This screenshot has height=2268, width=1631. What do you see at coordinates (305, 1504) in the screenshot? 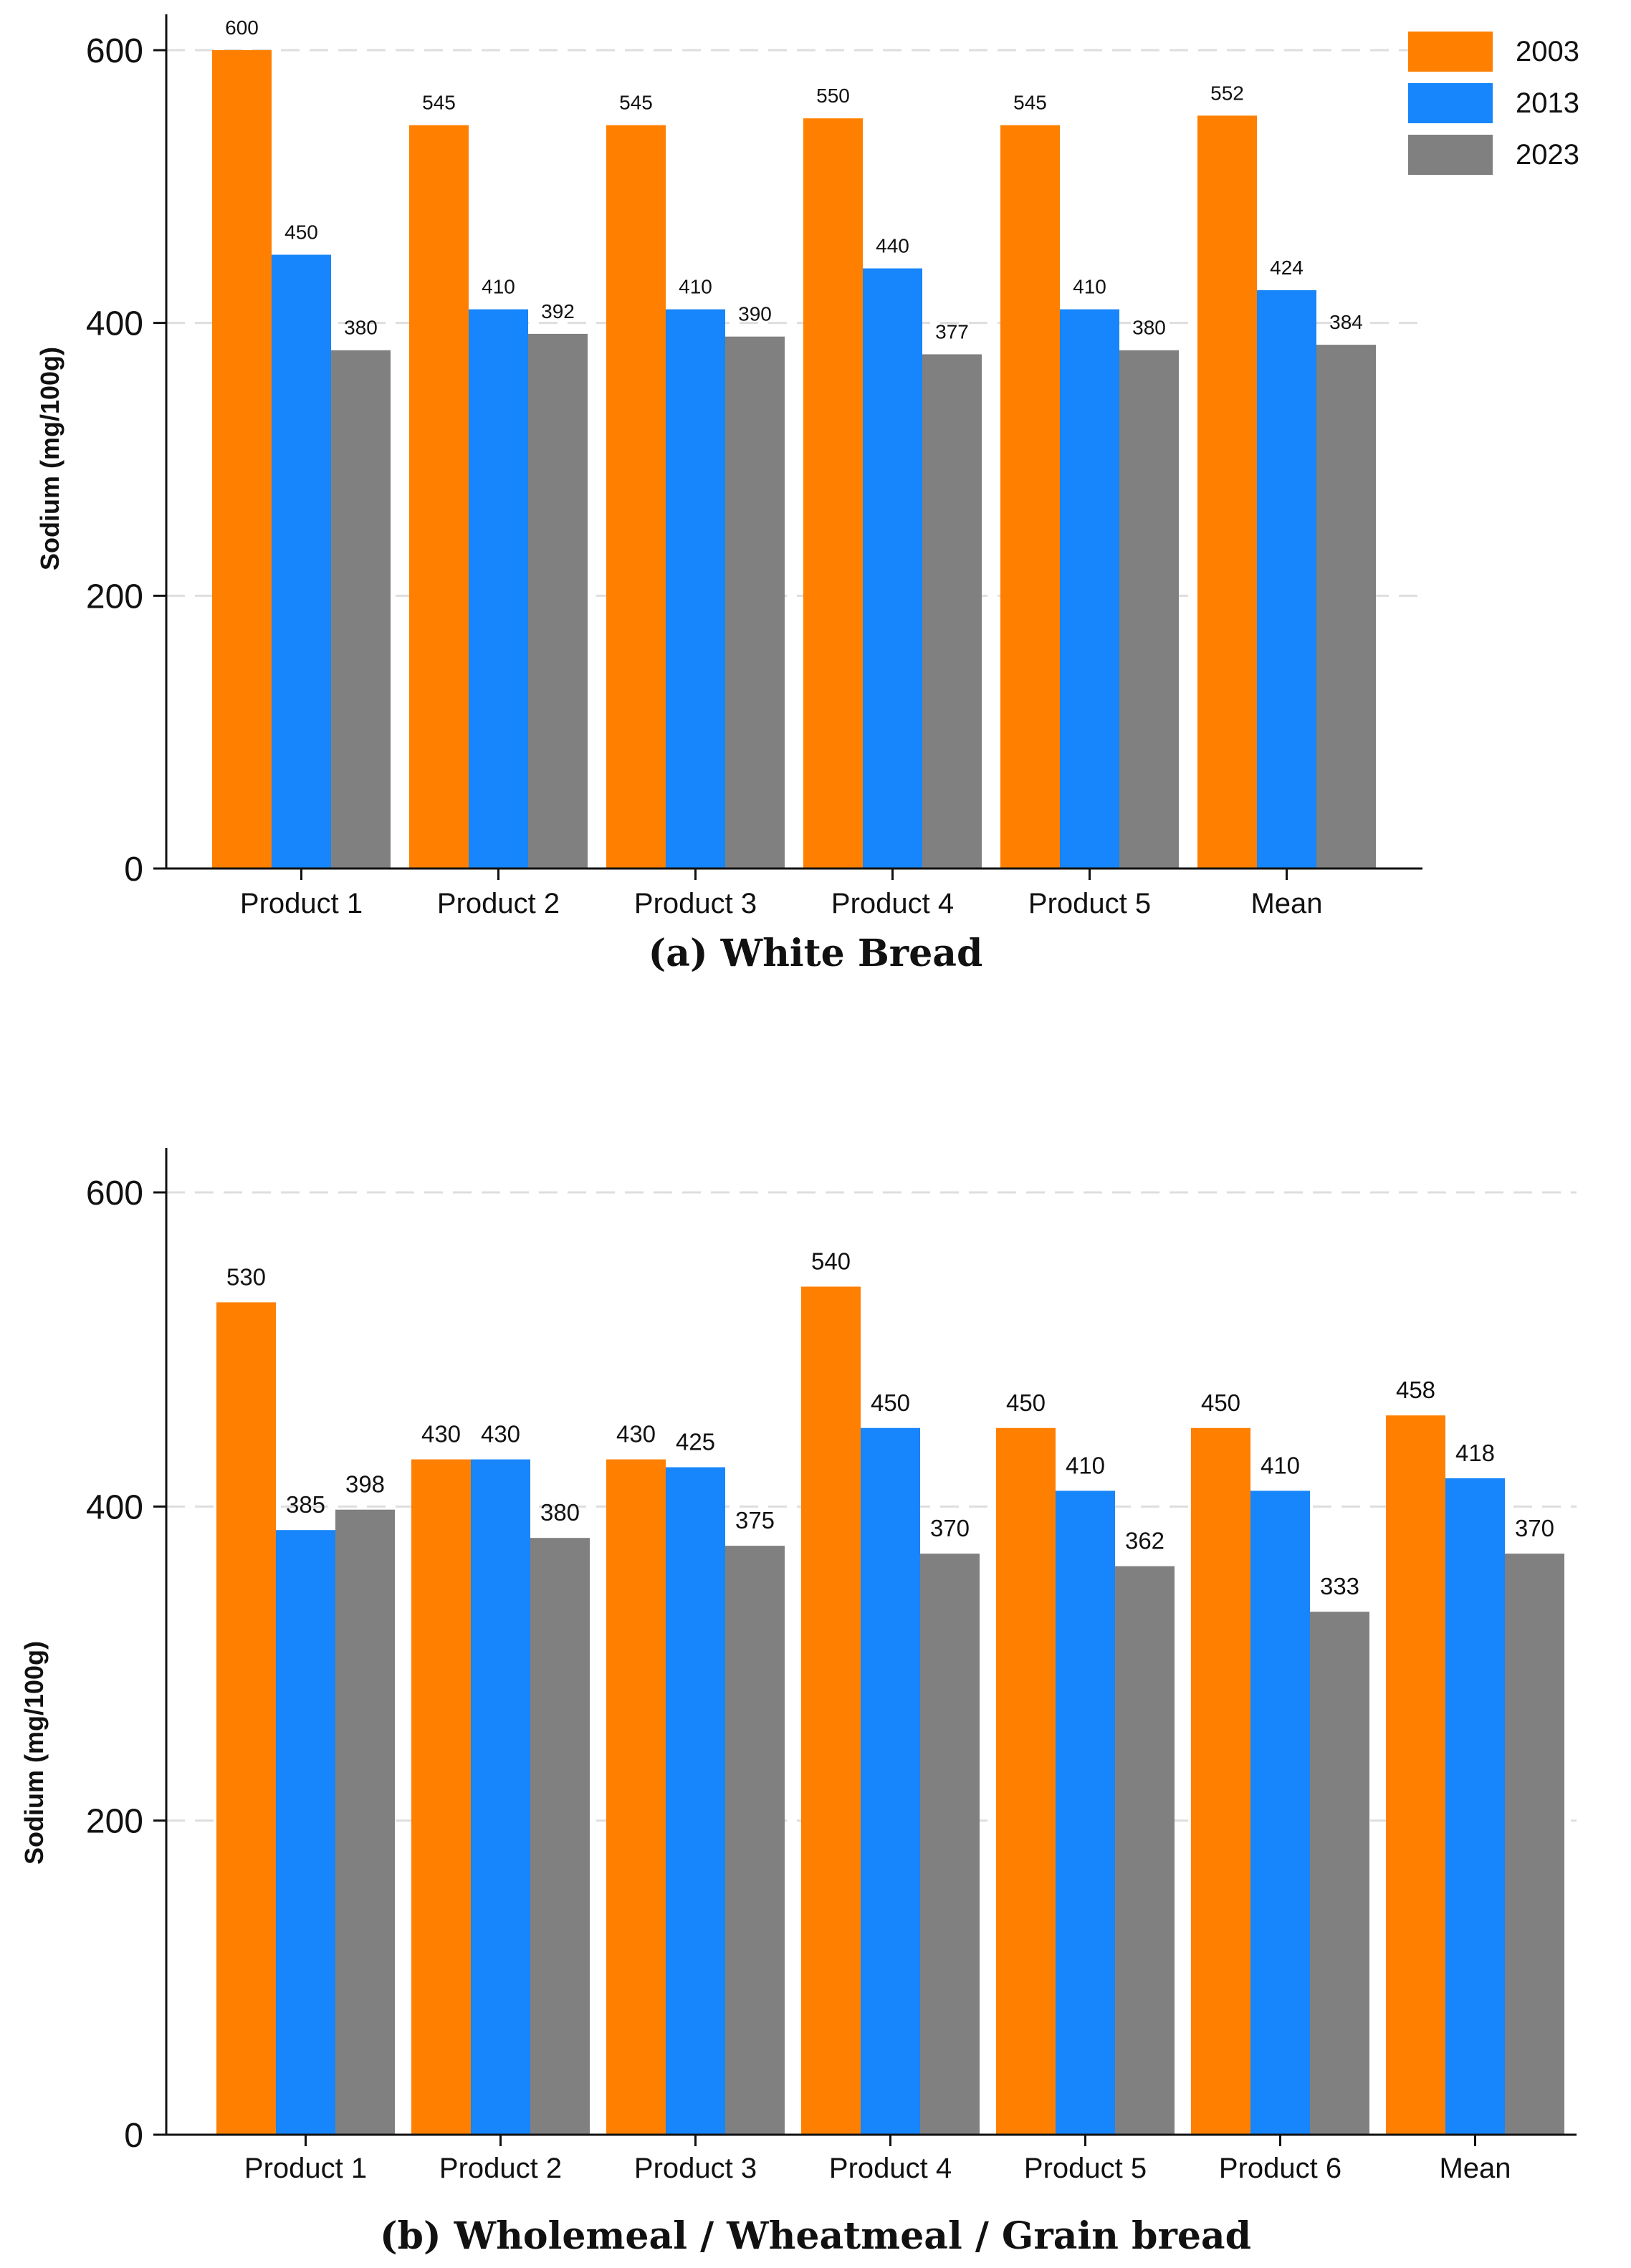
I see `data-label: 385` at bounding box center [305, 1504].